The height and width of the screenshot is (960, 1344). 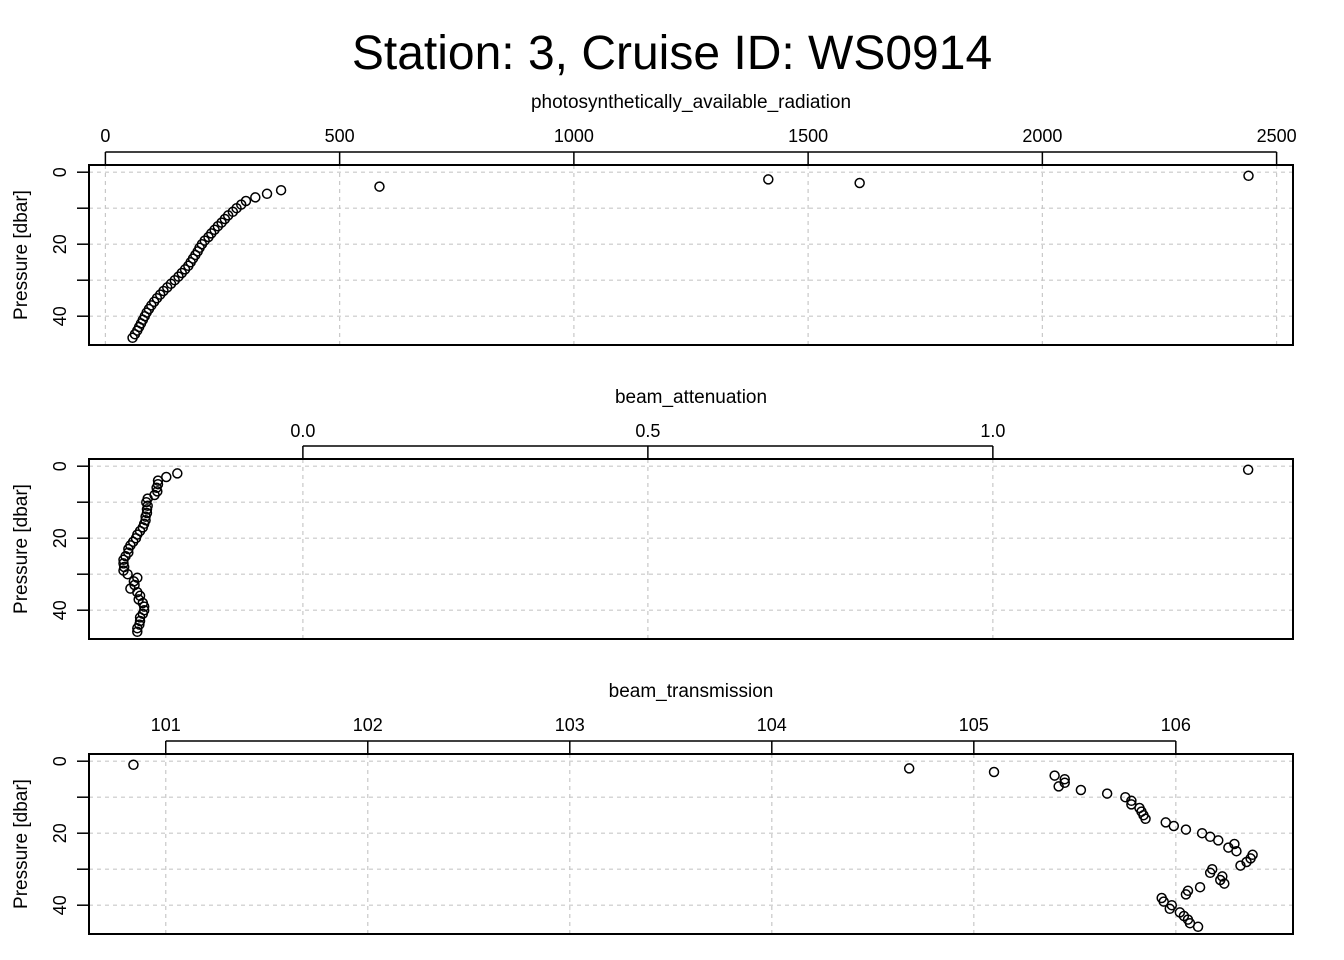 I want to click on x-tick-label: 500, so click(x=340, y=136).